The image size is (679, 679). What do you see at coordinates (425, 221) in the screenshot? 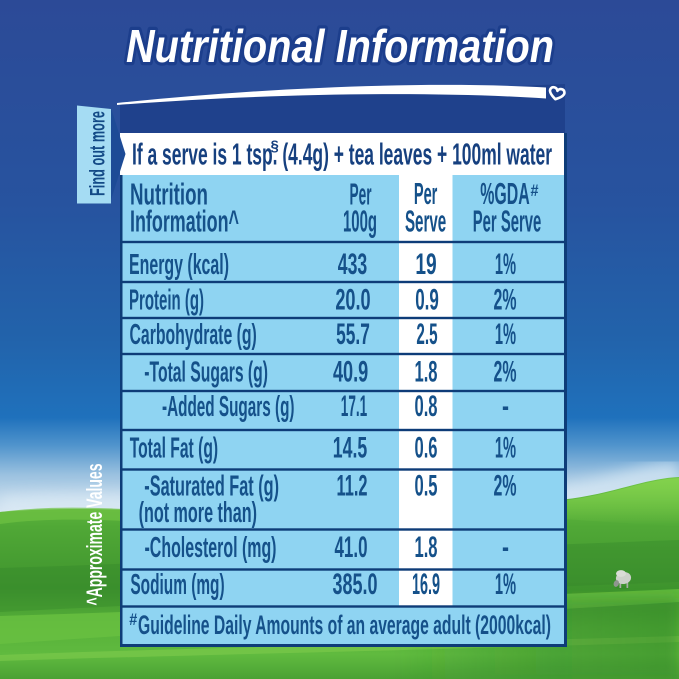
I see `svg-text: Serve` at bounding box center [425, 221].